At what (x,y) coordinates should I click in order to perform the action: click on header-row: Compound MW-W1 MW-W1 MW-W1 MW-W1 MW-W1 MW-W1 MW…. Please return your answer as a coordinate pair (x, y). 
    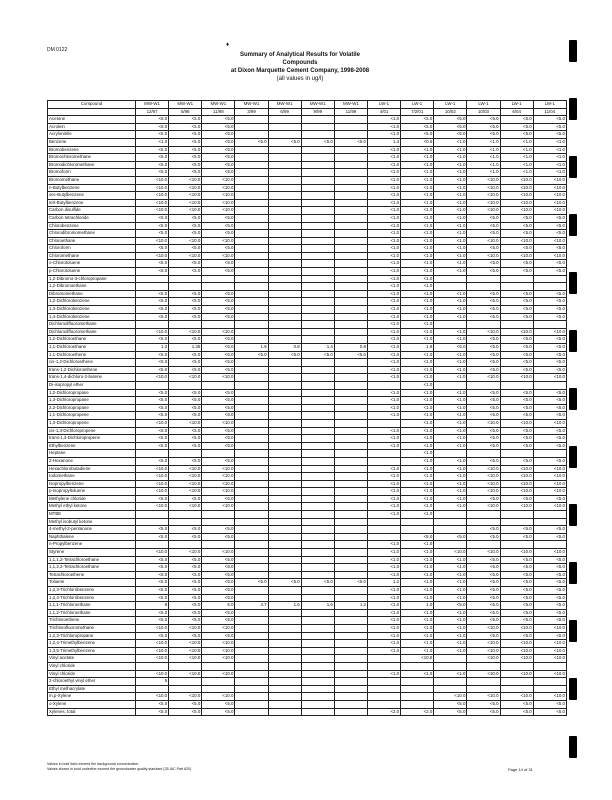
    Looking at the image, I should click on (307, 104).